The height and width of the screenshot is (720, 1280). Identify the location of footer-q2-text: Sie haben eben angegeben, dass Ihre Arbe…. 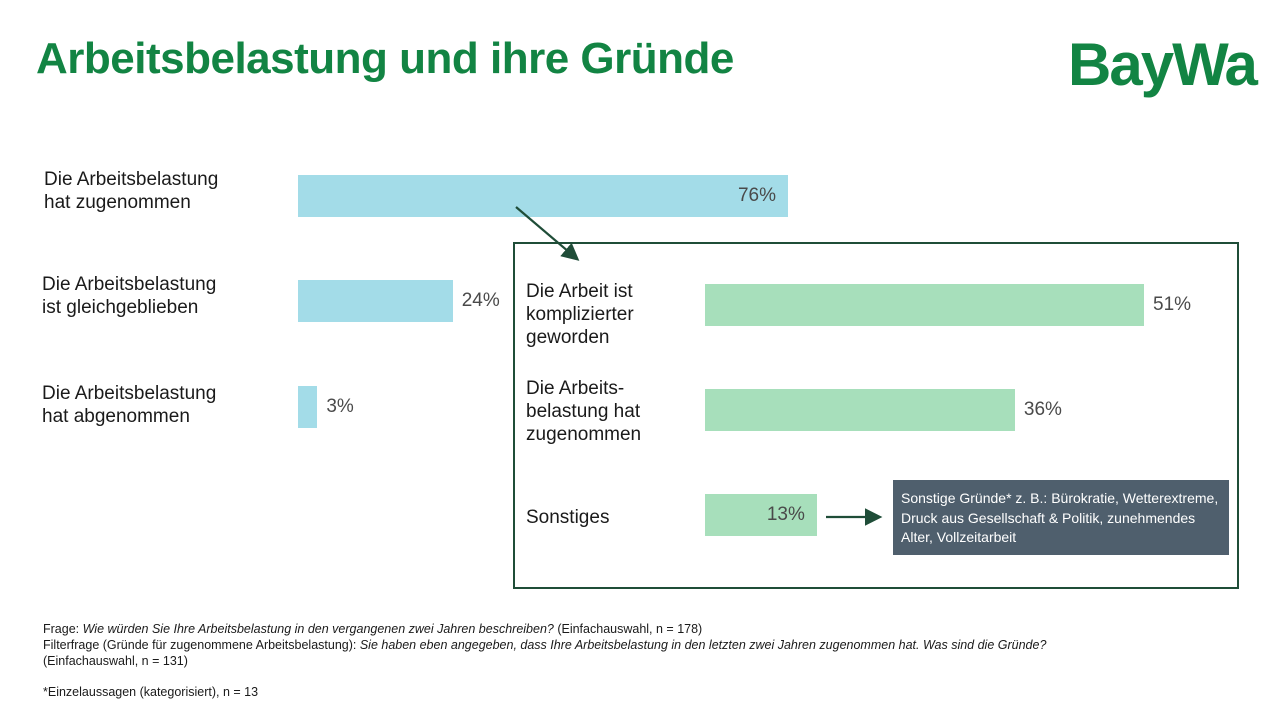
(703, 645).